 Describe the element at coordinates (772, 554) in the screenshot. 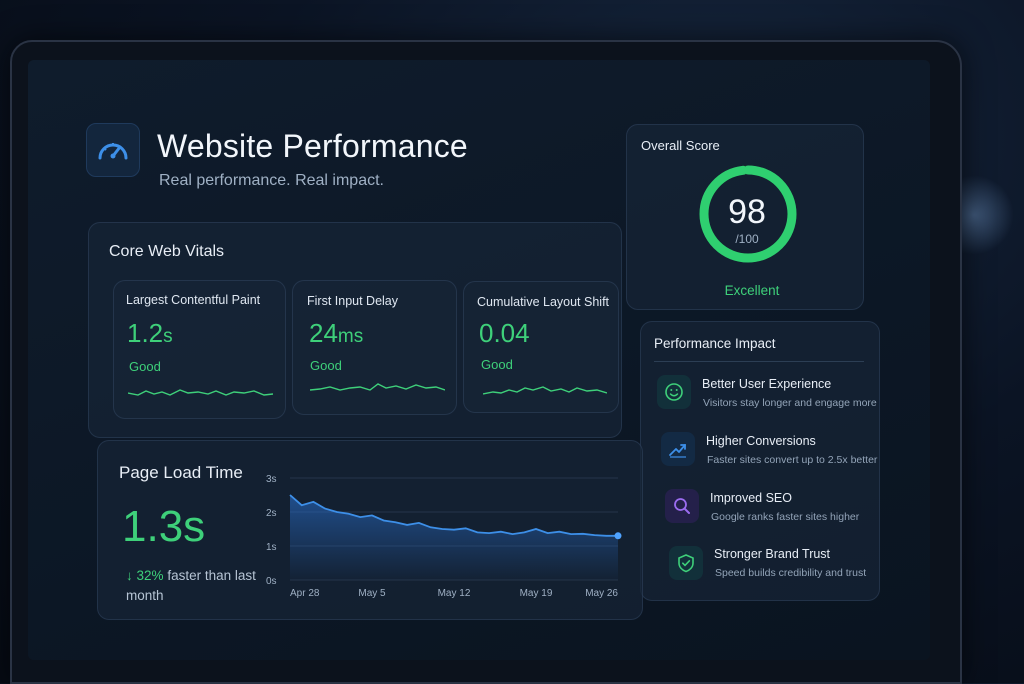

I see `impact-title: Stronger Brand Trust` at that location.